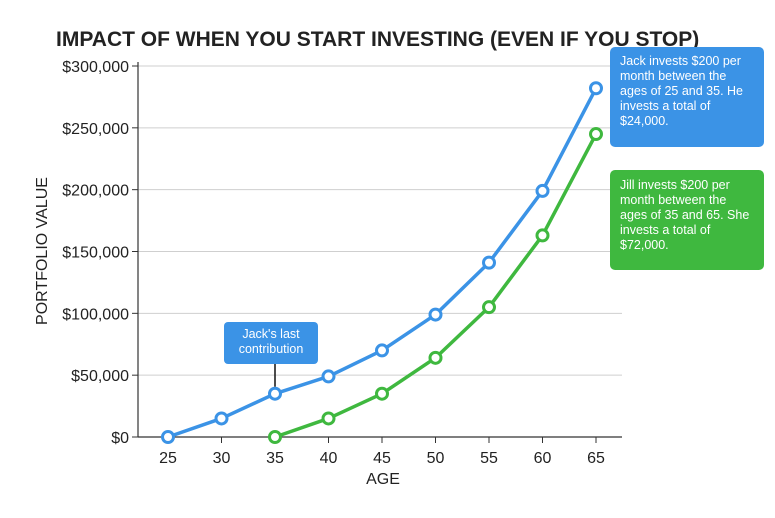 The image size is (775, 518). What do you see at coordinates (95, 129) in the screenshot?
I see `y-tick-label: $250,000` at bounding box center [95, 129].